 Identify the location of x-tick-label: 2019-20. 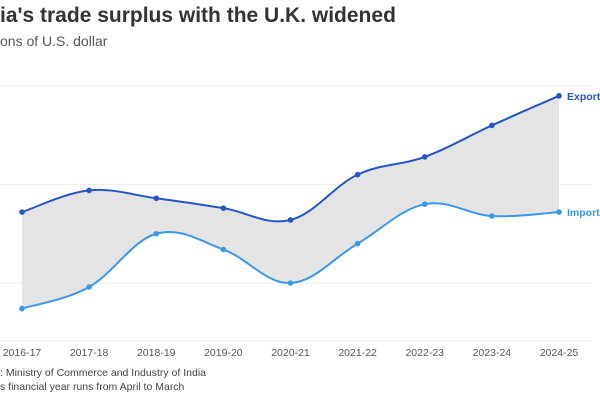
(223, 353).